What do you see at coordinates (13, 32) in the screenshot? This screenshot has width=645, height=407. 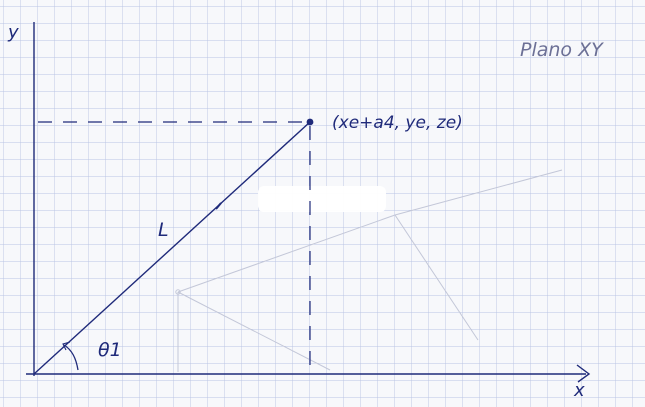 I see `y-axis-label: y` at bounding box center [13, 32].